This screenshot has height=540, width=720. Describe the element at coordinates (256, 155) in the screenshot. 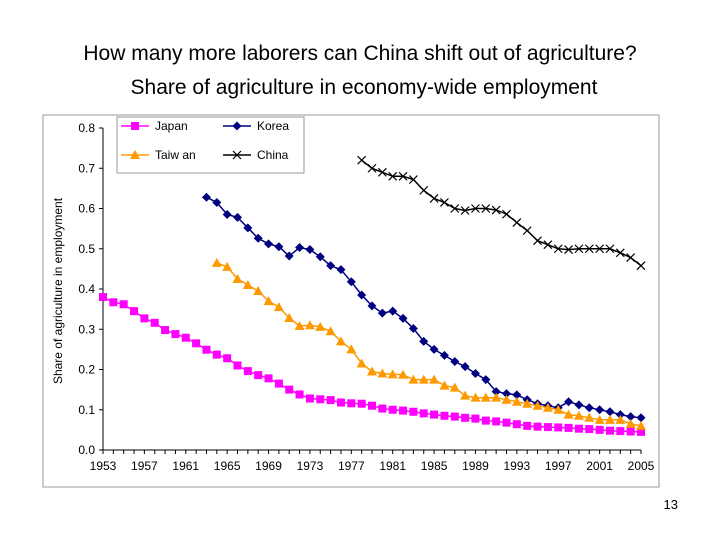

I see `legend-item-china: China` at that location.